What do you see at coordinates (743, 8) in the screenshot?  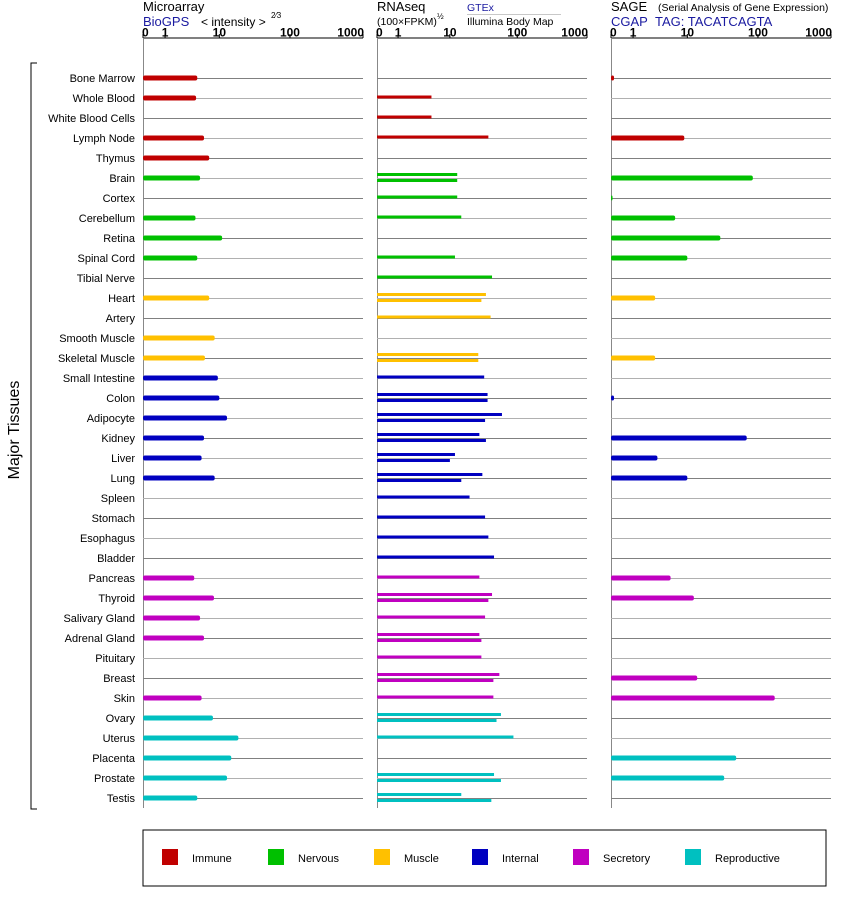 I see `sage-subtitle: (Serial Analysis of Gene Expression)` at bounding box center [743, 8].